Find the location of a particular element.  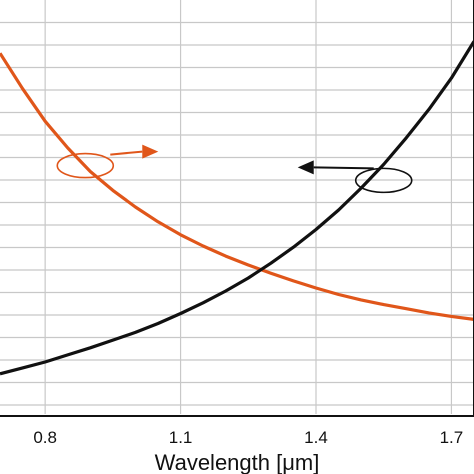

x-tick-label: 1.4 is located at coordinates (316, 437).